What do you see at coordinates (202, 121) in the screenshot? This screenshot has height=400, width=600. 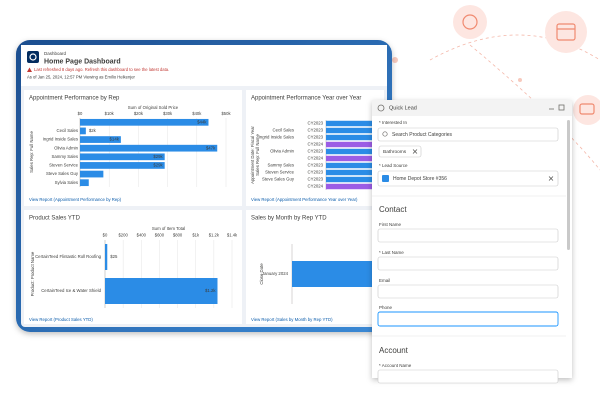 I see `data-label: $44k` at bounding box center [202, 121].